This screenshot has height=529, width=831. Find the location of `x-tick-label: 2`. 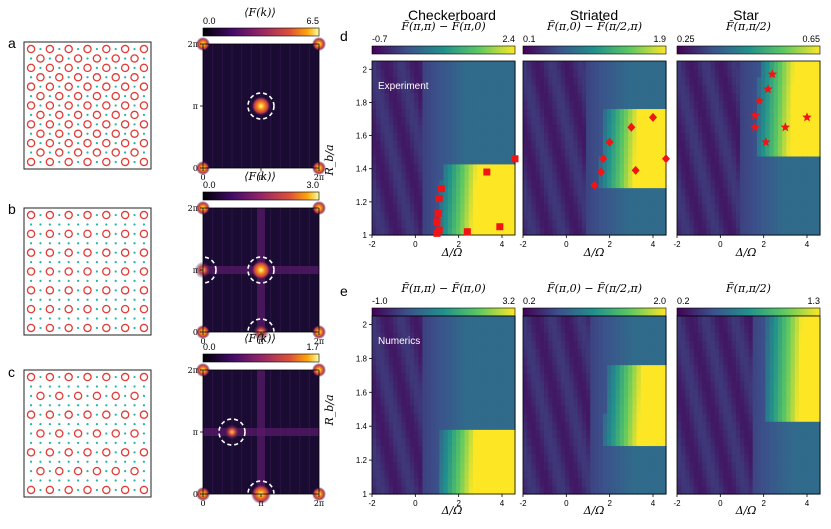

x-tick-label: 2 is located at coordinates (763, 244).